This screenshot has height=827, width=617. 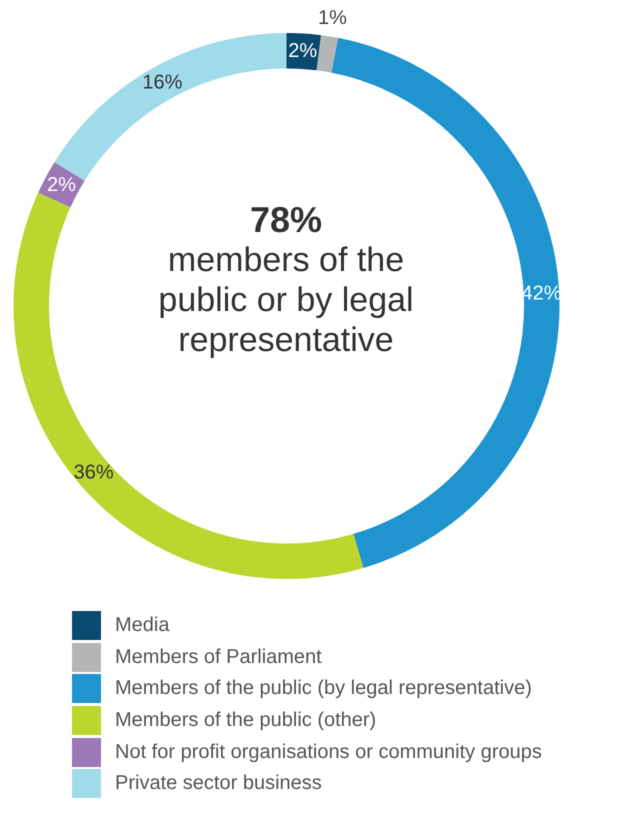 I want to click on legend-label: Media, so click(x=142, y=626).